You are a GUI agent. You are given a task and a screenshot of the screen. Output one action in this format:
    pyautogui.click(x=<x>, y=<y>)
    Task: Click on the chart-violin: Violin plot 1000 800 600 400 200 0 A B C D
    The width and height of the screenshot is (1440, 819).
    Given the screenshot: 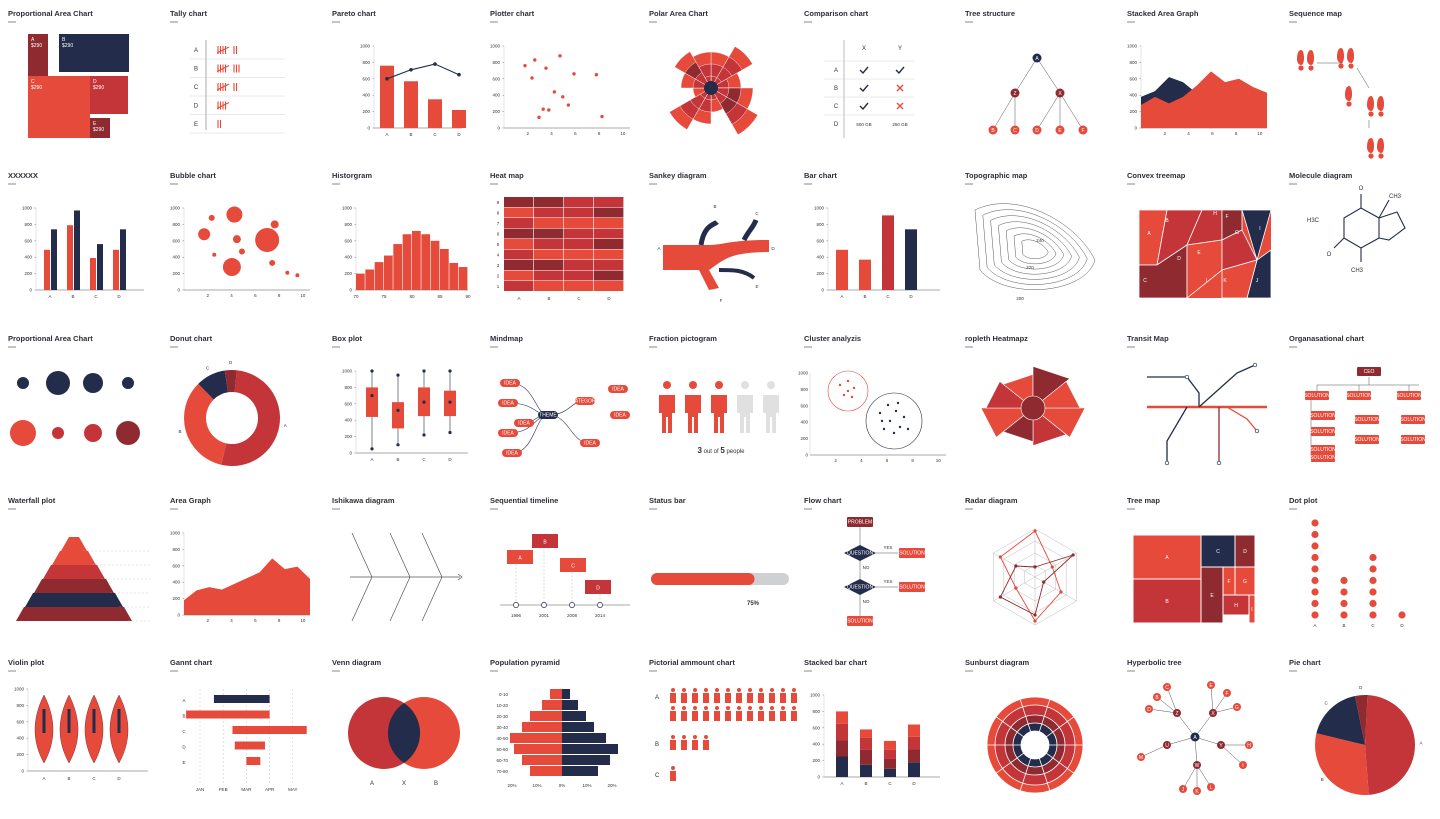 What is the action you would take?
    pyautogui.click(x=78, y=719)
    